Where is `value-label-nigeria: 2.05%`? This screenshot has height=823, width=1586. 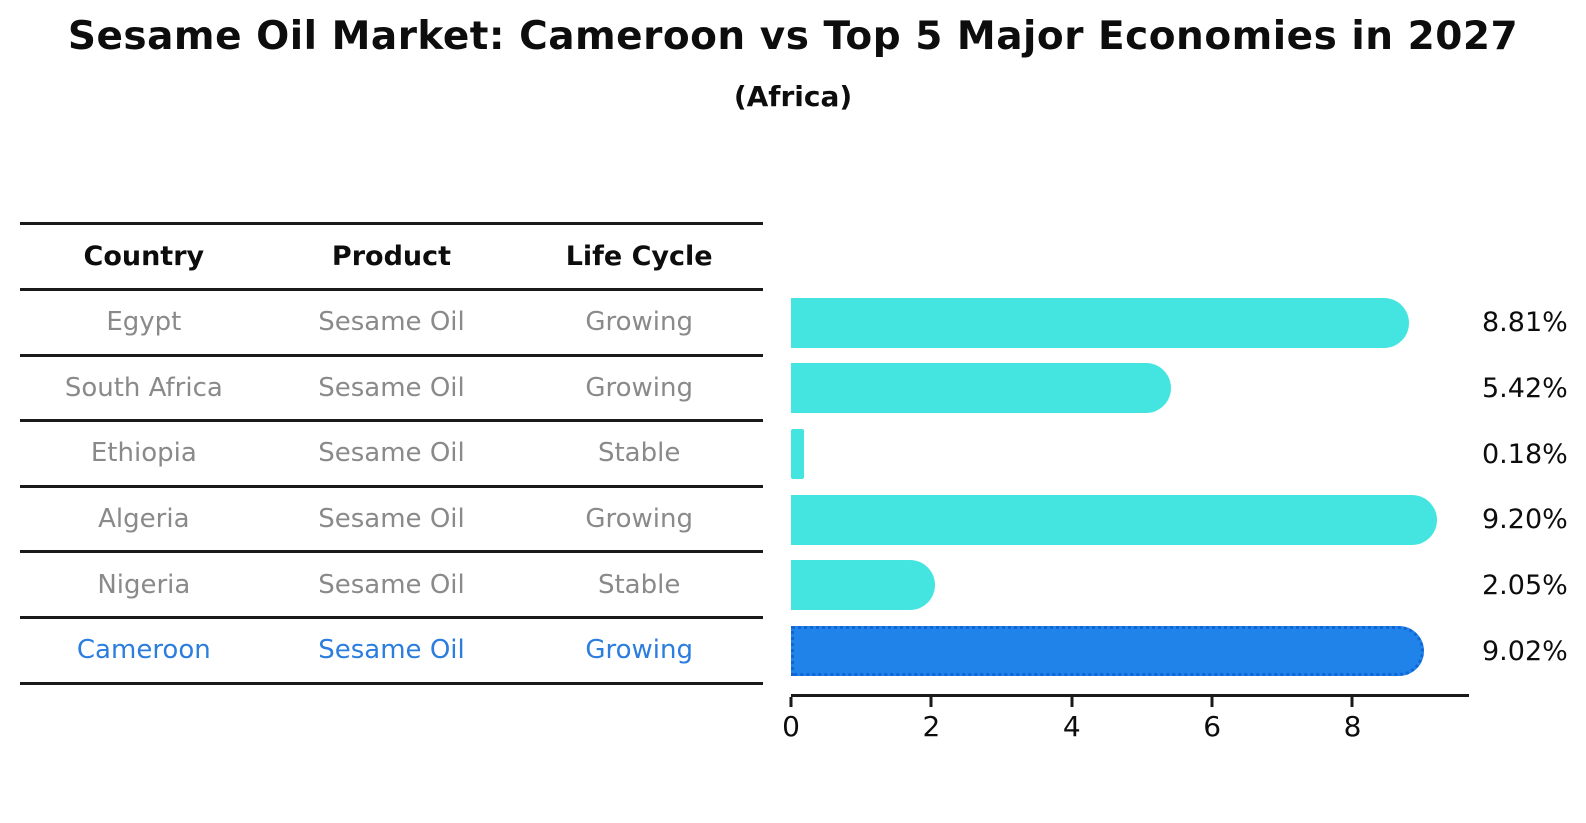 value-label-nigeria: 2.05% is located at coordinates (1525, 585).